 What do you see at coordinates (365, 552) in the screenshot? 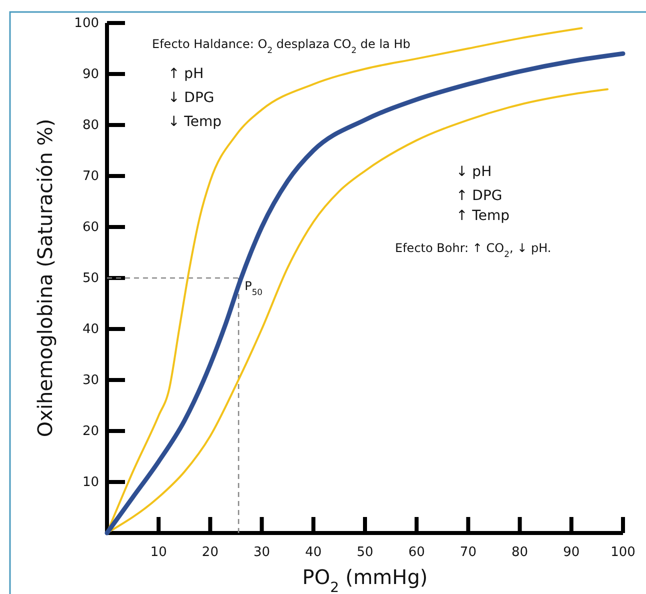
I see `x-tick-label: 50` at bounding box center [365, 552].